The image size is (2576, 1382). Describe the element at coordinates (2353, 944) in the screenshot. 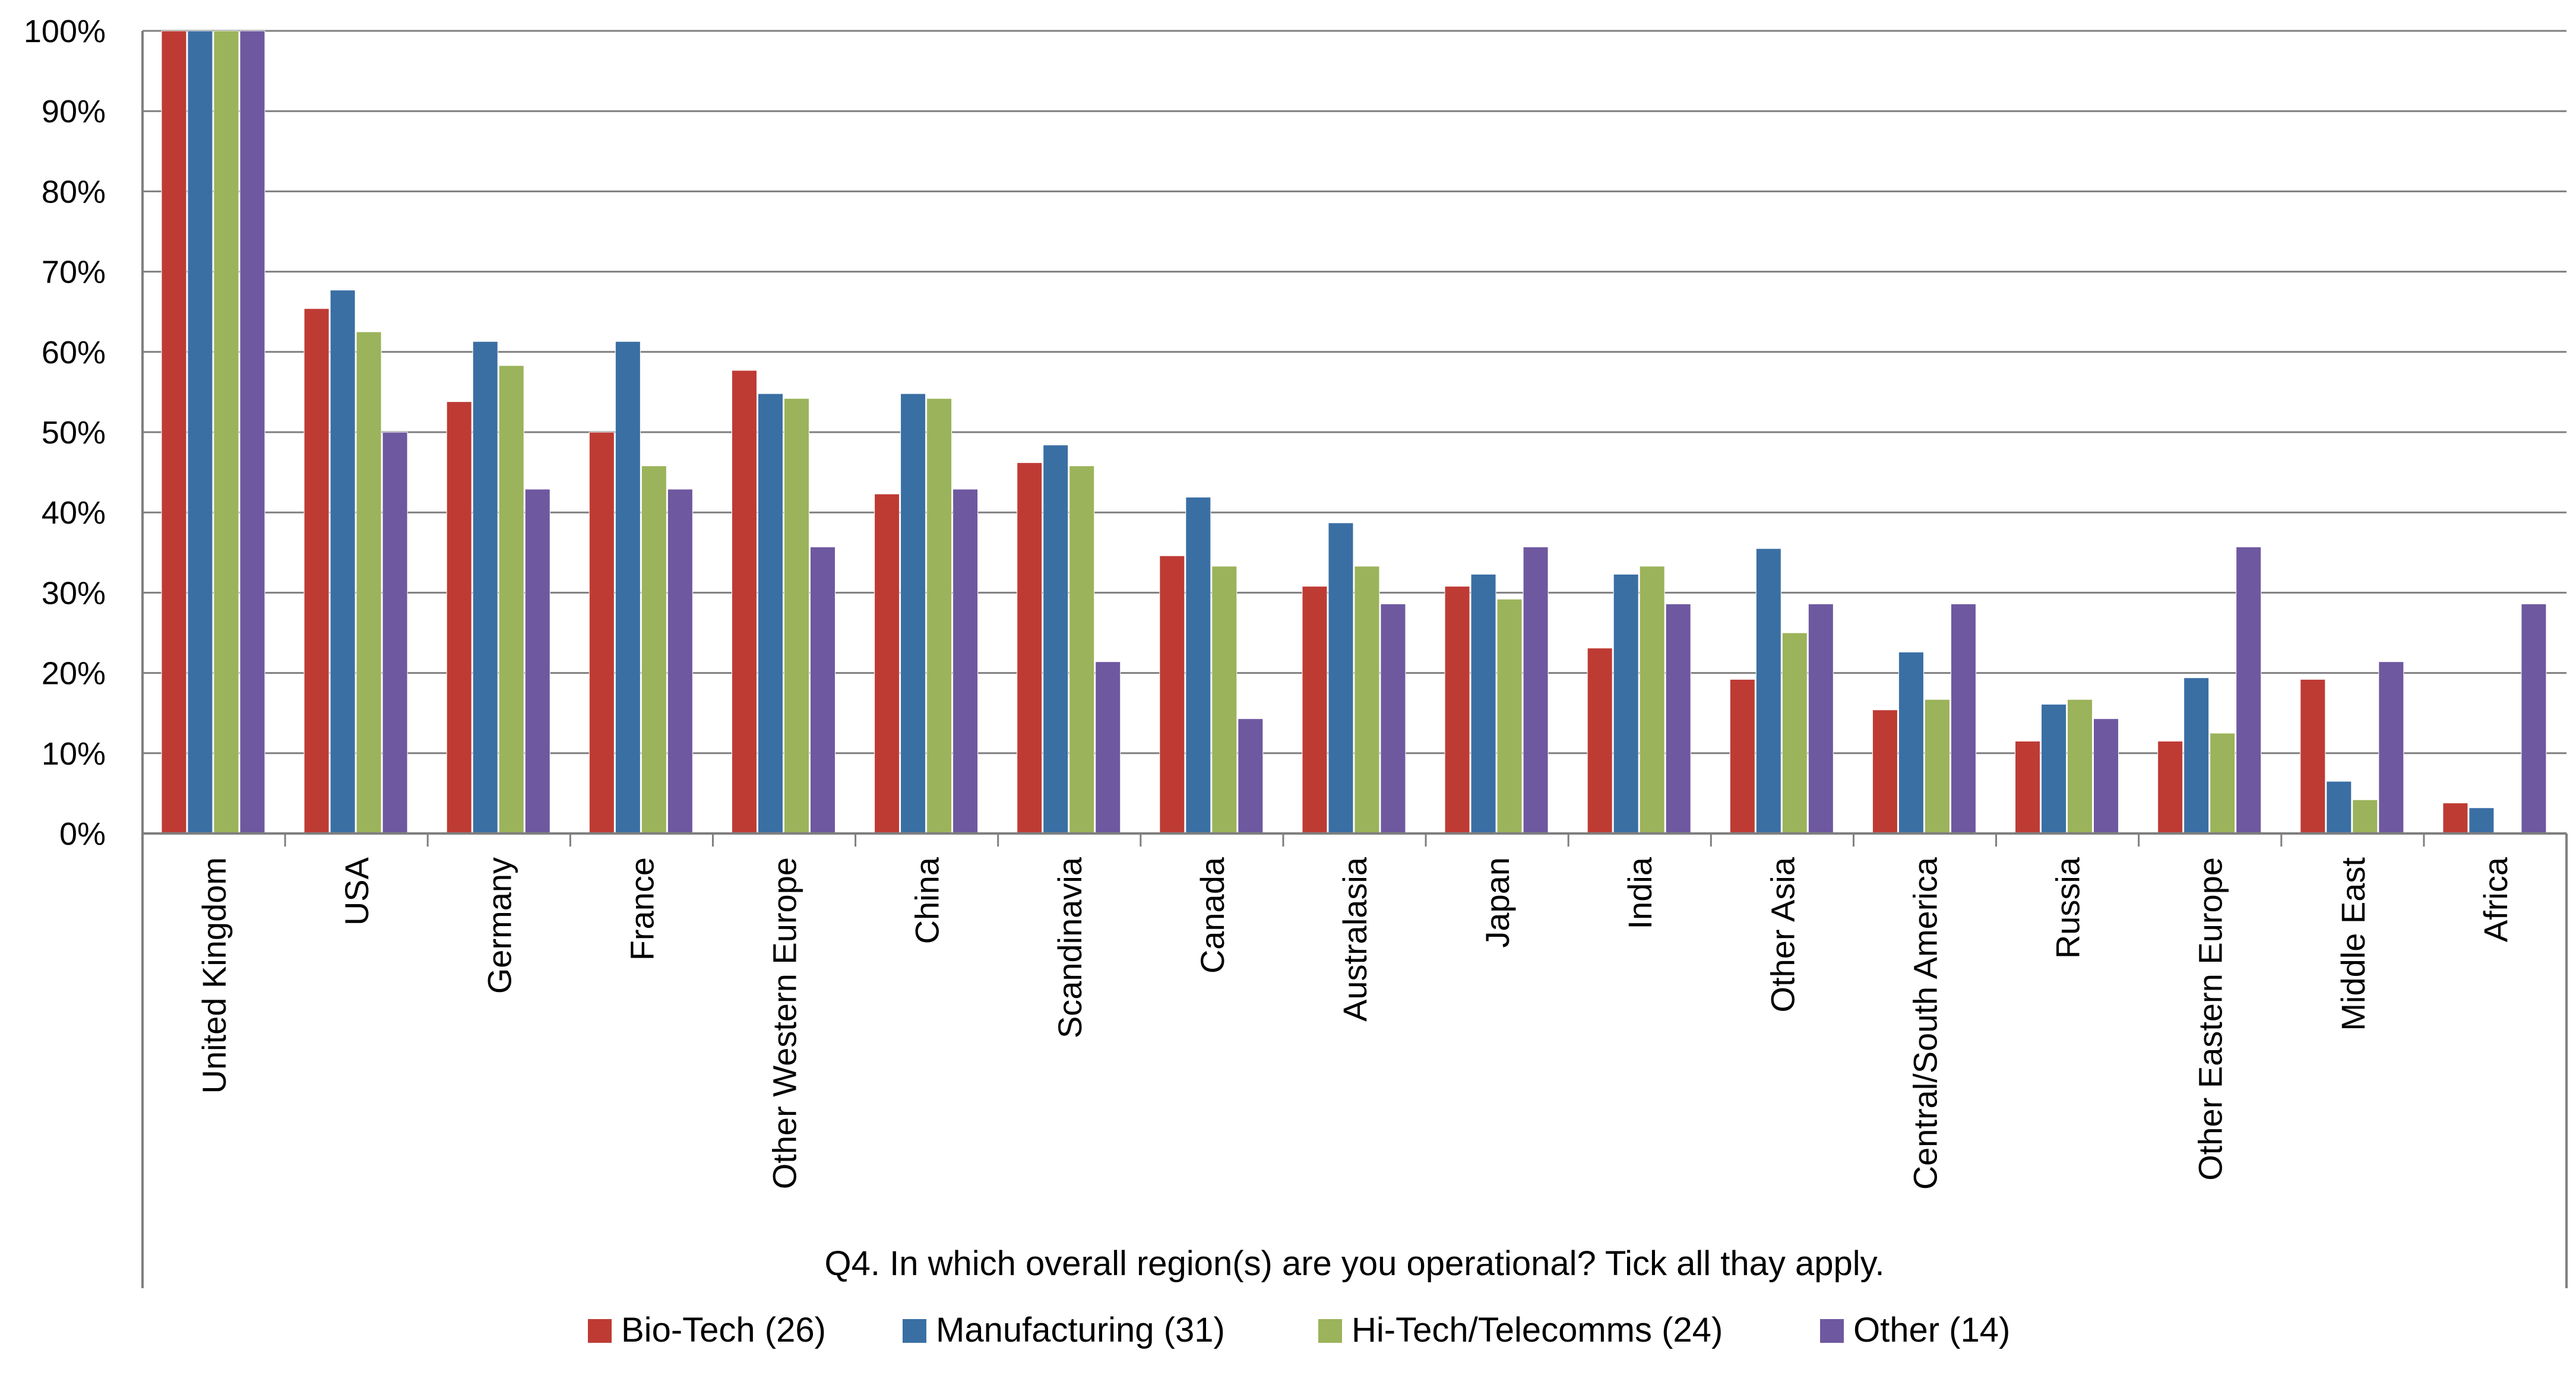

I see `x-tick-label: Middle East` at that location.